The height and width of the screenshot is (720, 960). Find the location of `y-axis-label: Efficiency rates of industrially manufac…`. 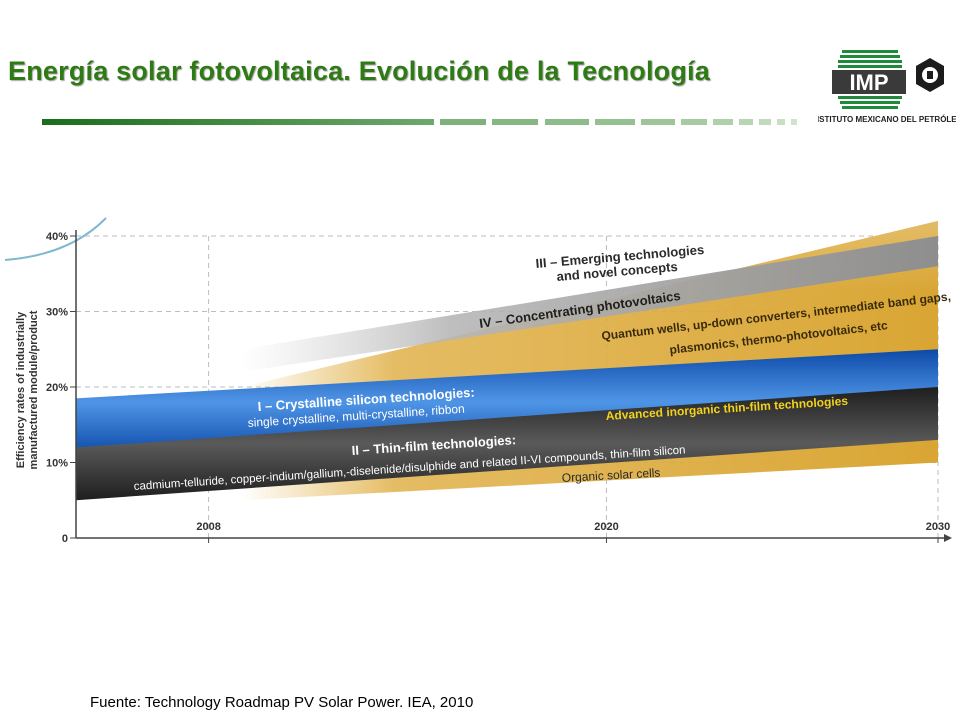

y-axis-label: Efficiency rates of industrially manufac… is located at coordinates (27, 389).